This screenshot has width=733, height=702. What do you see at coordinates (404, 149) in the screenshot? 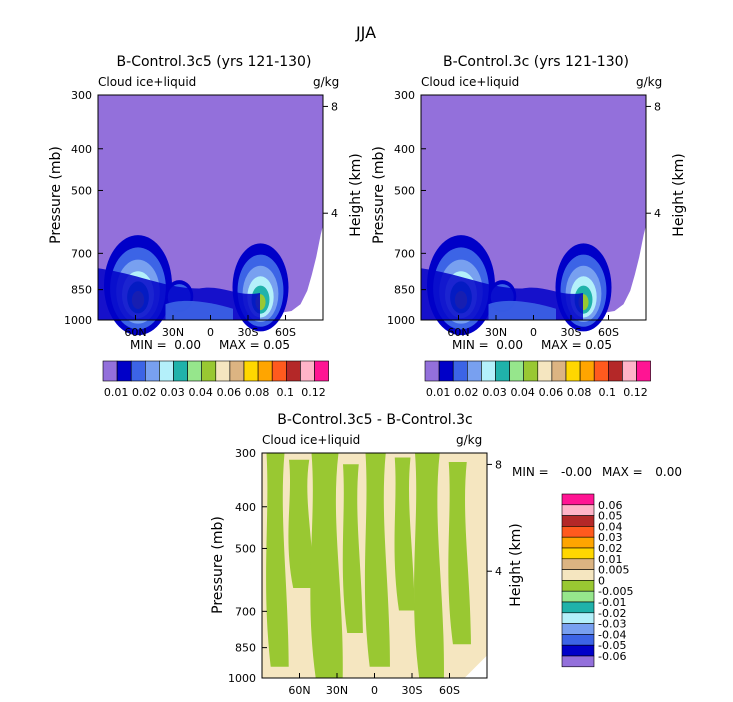
I see `y-tick-label: 400` at bounding box center [404, 149].